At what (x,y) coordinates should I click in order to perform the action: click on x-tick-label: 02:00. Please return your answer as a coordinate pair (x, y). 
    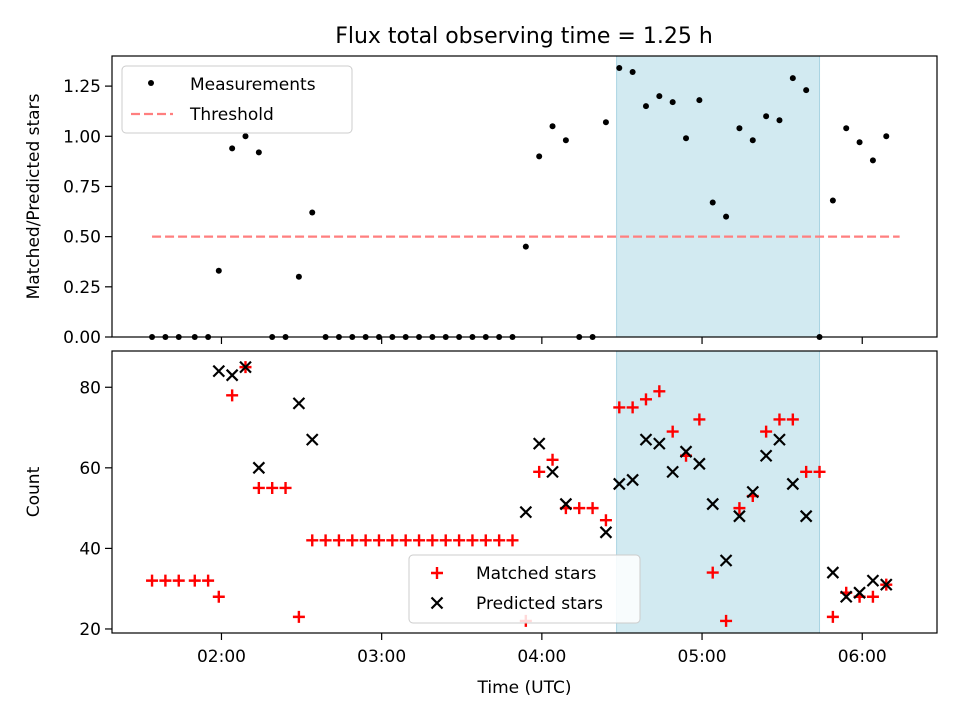
    Looking at the image, I should click on (221, 657).